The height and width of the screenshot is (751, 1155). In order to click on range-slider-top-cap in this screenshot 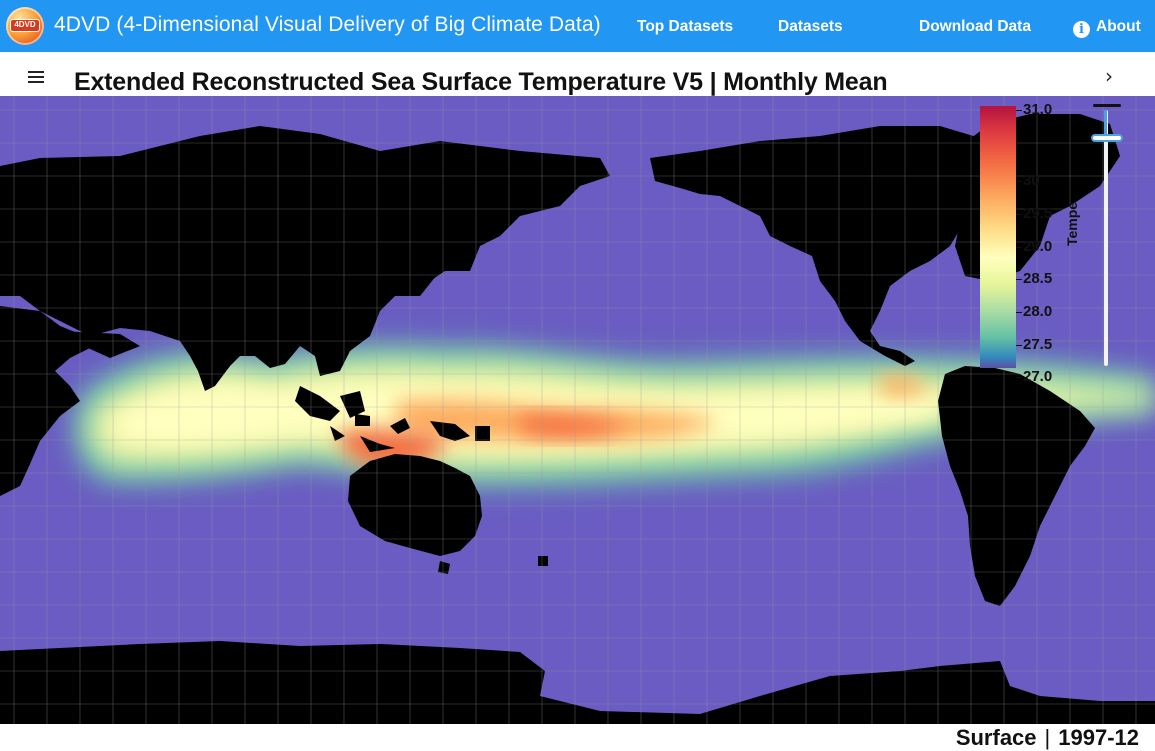, I will do `click(1107, 105)`.